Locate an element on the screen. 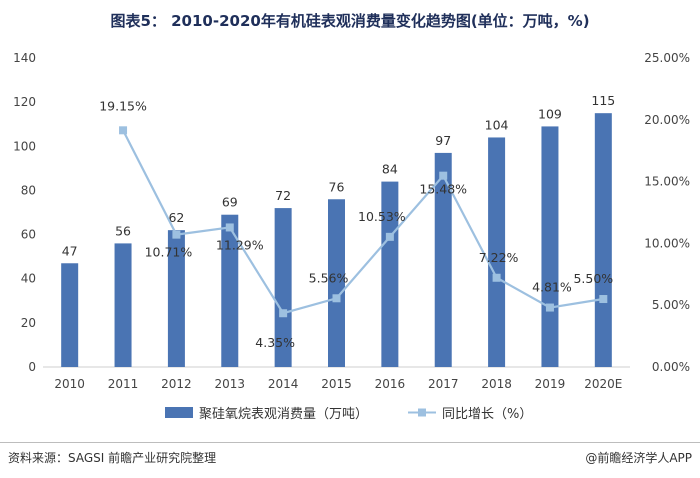  y-right-tick: 15.00% is located at coordinates (667, 182).